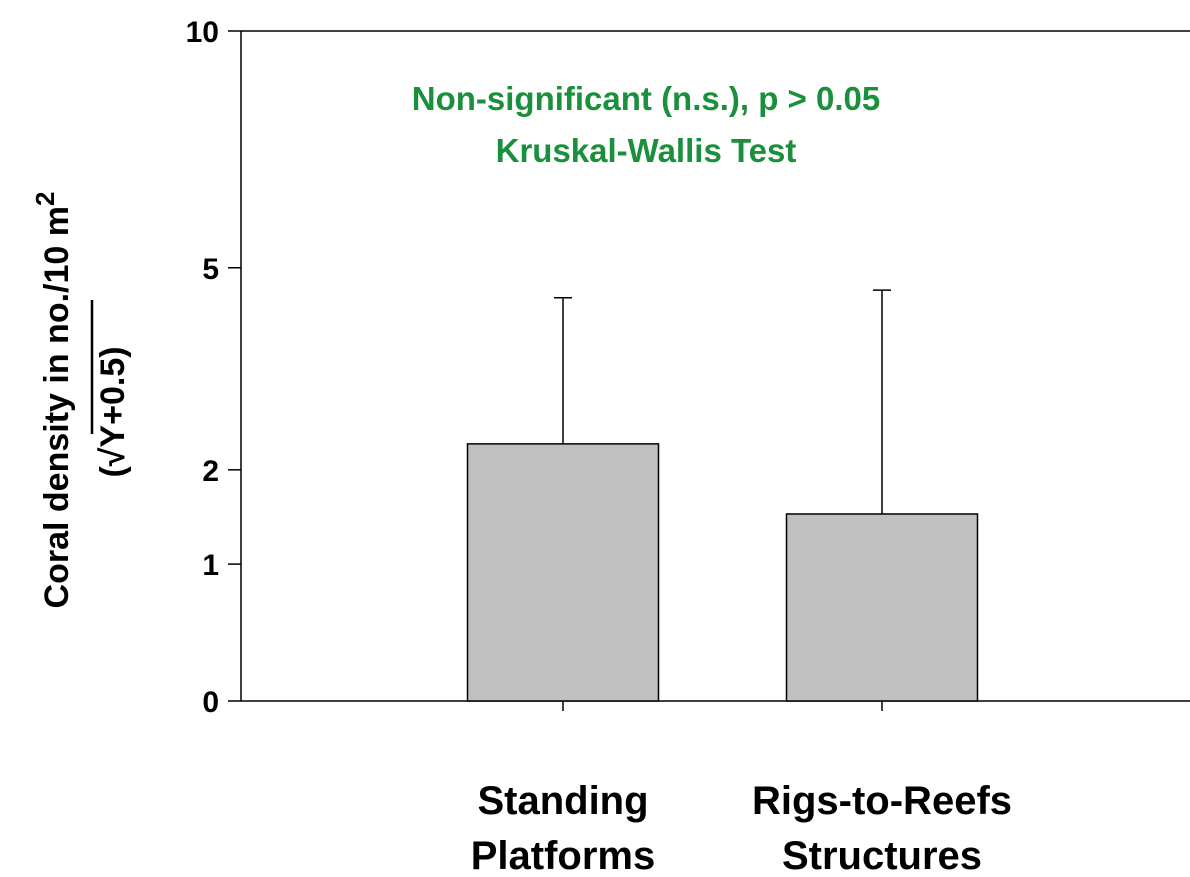 The image size is (1190, 877). I want to click on annotation: Kruskal-Wallis Test, so click(646, 150).